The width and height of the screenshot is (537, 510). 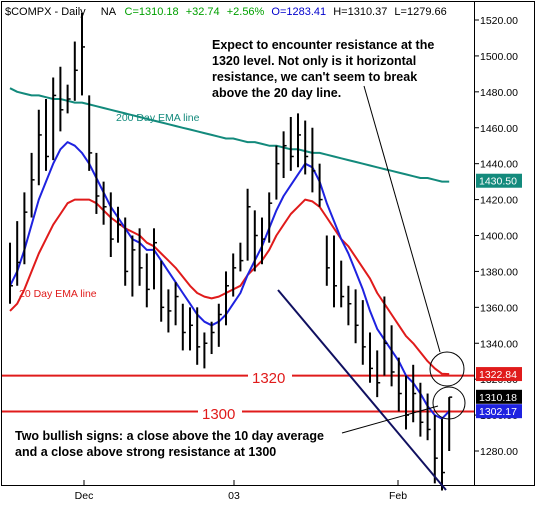 What do you see at coordinates (276, 93) in the screenshot?
I see `resistance-note-line4: above the 20 day line.` at bounding box center [276, 93].